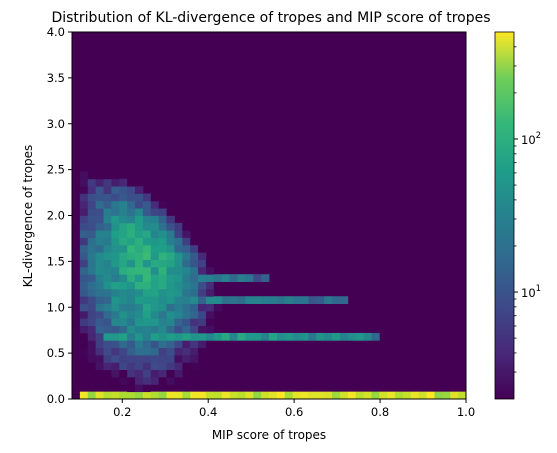 The height and width of the screenshot is (453, 557). Describe the element at coordinates (56, 32) in the screenshot. I see `y-tick-label: 4.0` at that location.